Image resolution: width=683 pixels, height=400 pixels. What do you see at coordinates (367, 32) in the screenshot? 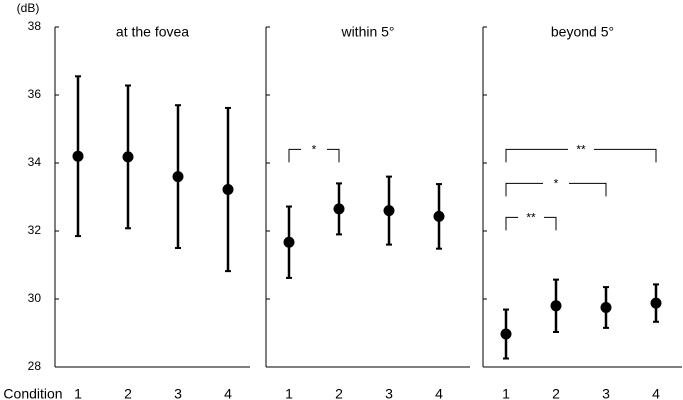
I see `panel-title: within 5°` at bounding box center [367, 32].